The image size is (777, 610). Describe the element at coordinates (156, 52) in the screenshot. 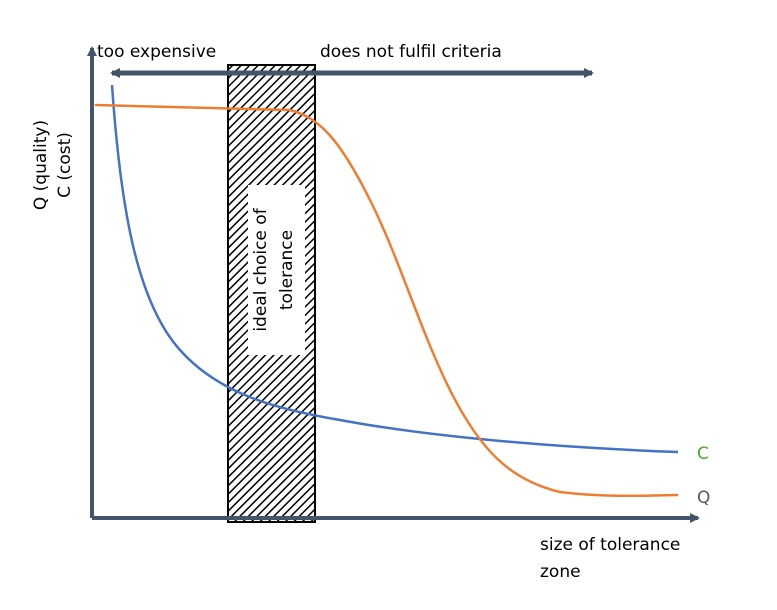

I see `too-expensive: too expensive` at that location.